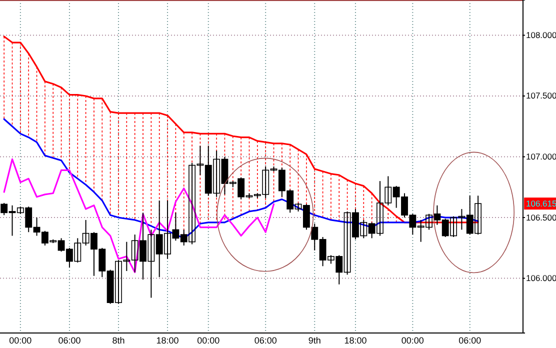 This screenshot has width=556, height=348. What do you see at coordinates (118, 340) in the screenshot?
I see `x-tick-label: 8th` at bounding box center [118, 340].